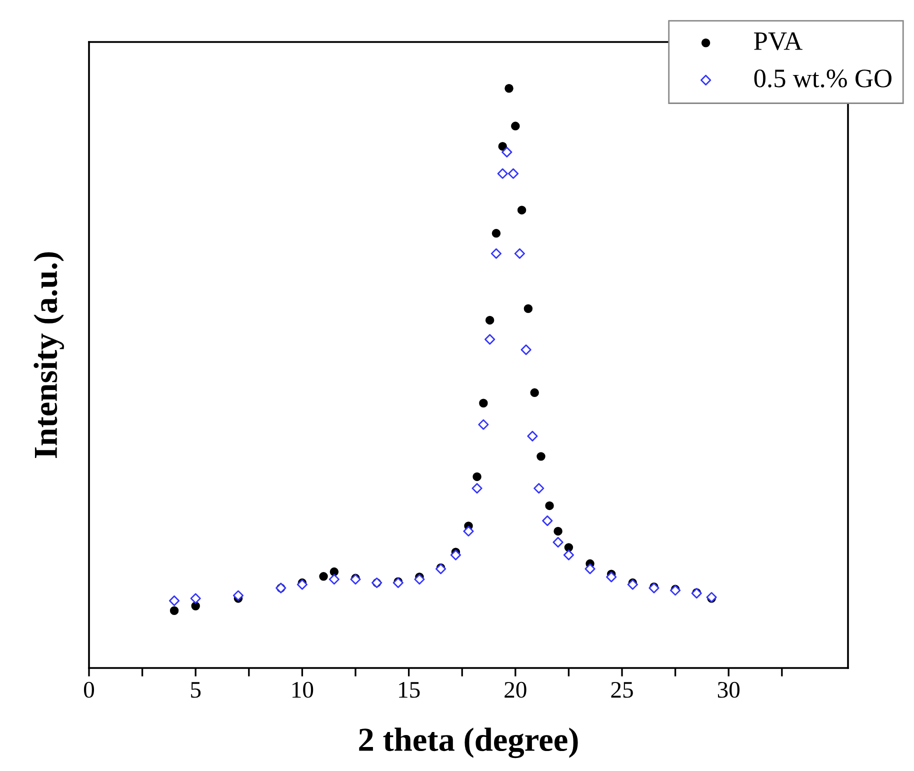 Image resolution: width=914 pixels, height=771 pixels. Describe the element at coordinates (196, 690) in the screenshot. I see `x-tick-label: 5` at that location.